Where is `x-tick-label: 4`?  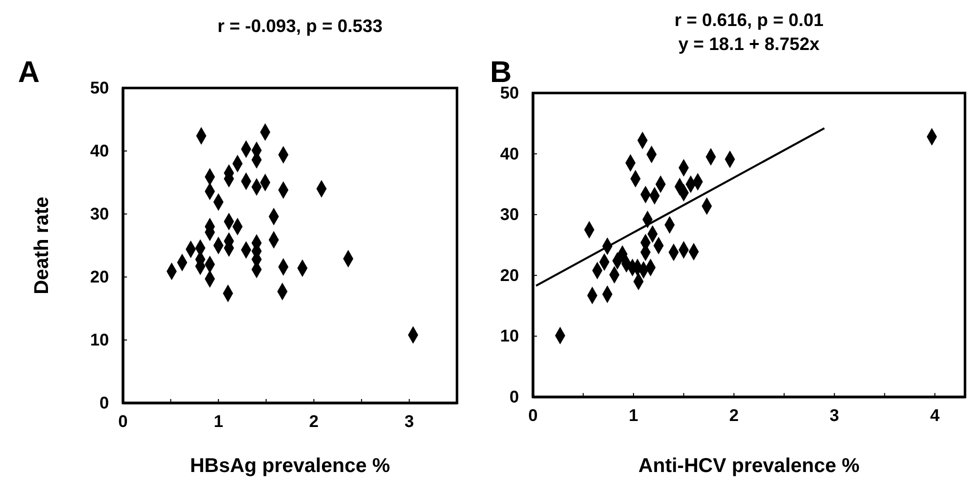 x-tick-label: 4 is located at coordinates (935, 416).